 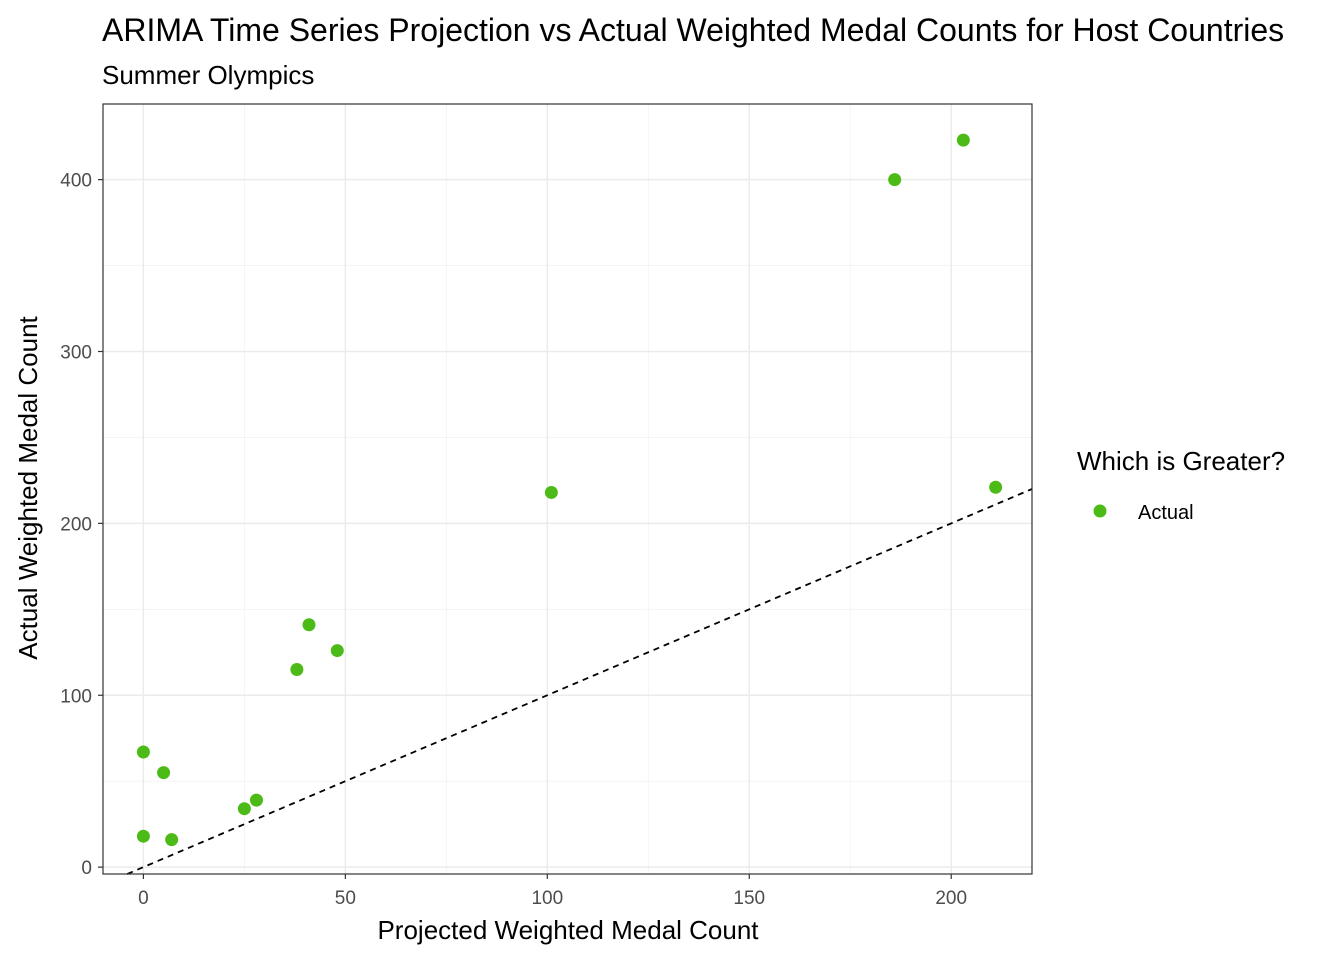 What do you see at coordinates (1166, 513) in the screenshot?
I see `legend-label-actual: Actual` at bounding box center [1166, 513].